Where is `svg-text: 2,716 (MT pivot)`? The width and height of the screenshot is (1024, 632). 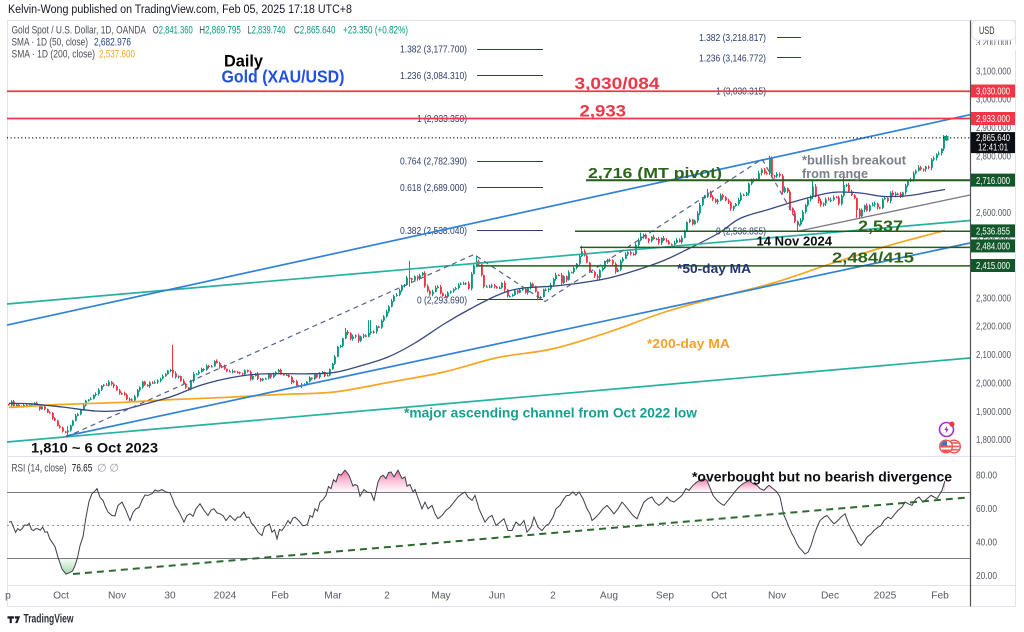
svg-text: 2,716 (MT pivot) is located at coordinates (655, 173).